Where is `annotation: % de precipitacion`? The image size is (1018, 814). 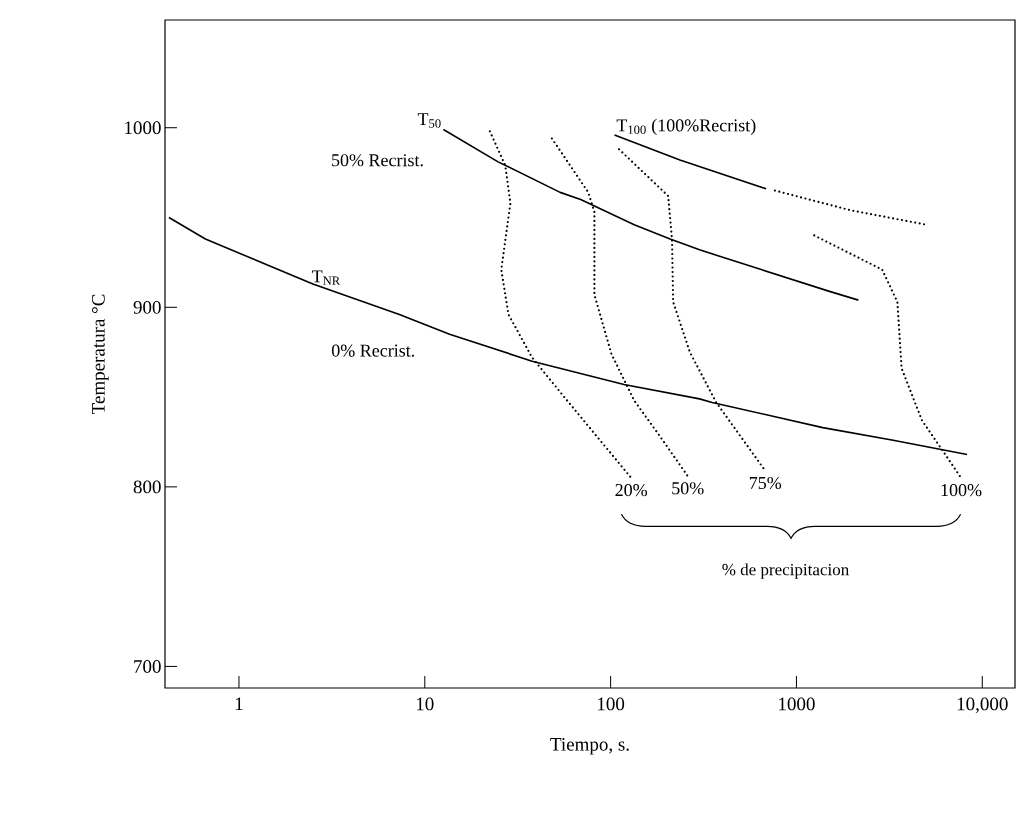
annotation: % de precipitacion is located at coordinates (785, 571).